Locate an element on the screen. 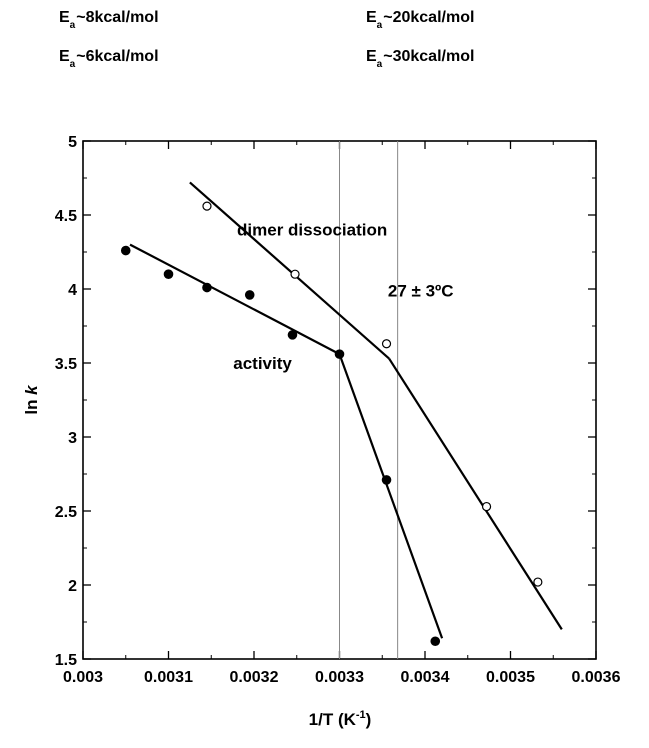 The image size is (649, 748). ea-value: ~20kcal/mol is located at coordinates (429, 17).